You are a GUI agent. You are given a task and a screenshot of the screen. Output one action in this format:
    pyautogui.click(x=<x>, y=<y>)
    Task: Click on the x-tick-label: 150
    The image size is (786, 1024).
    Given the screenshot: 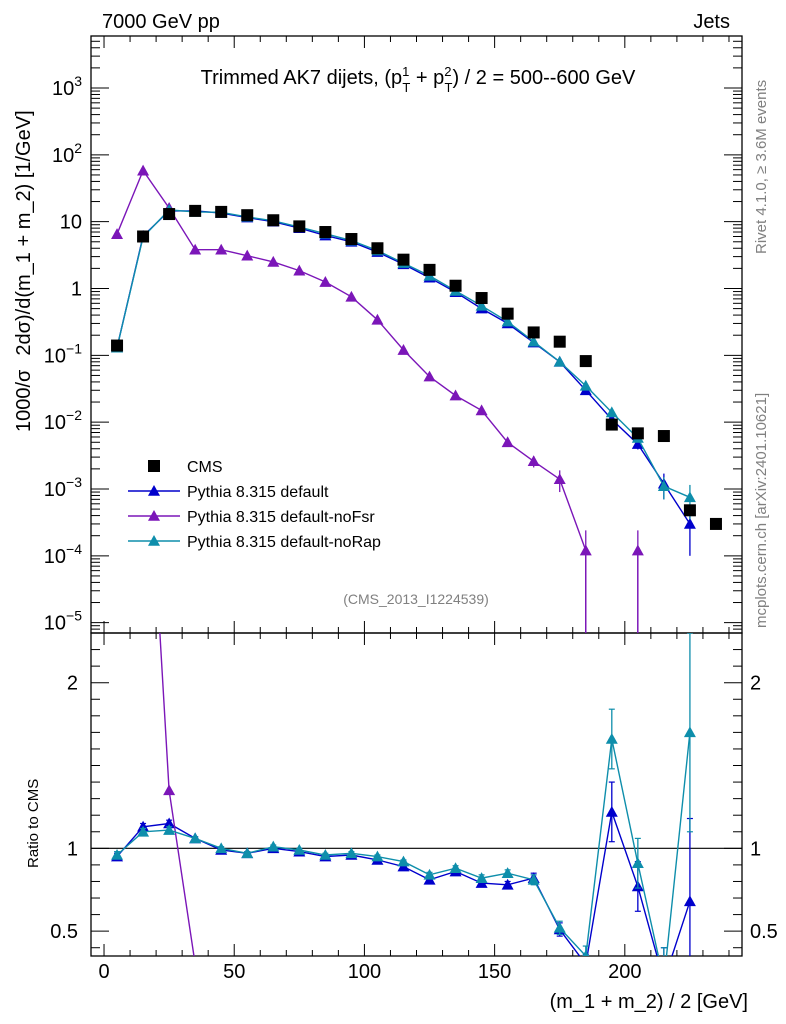 What is the action you would take?
    pyautogui.click(x=494, y=972)
    